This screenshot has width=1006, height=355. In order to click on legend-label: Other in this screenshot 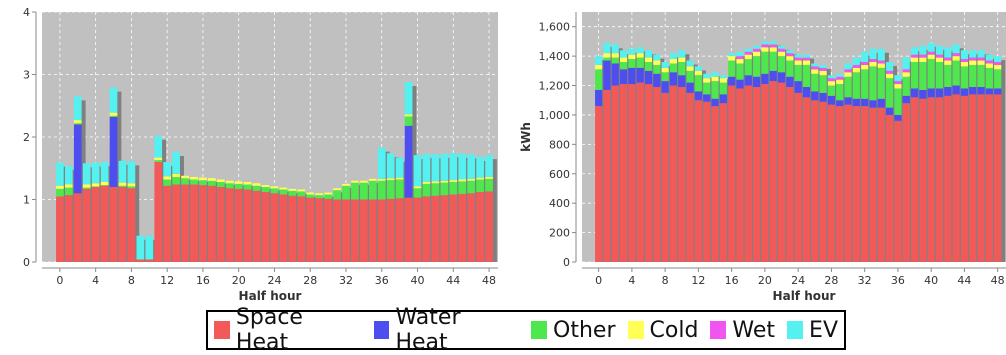, I will do `click(584, 330)`.